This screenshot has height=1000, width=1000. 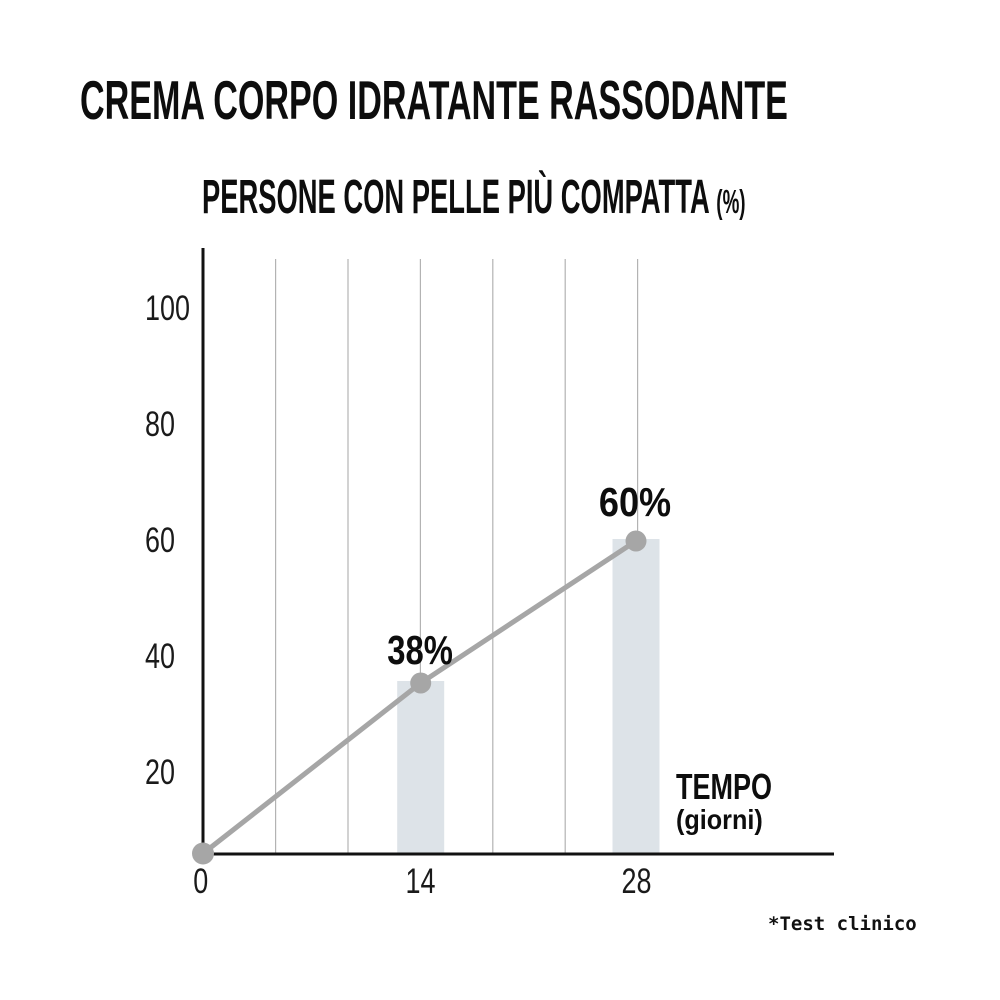 What do you see at coordinates (842, 924) in the screenshot?
I see `footnote-text: *Test clinico` at bounding box center [842, 924].